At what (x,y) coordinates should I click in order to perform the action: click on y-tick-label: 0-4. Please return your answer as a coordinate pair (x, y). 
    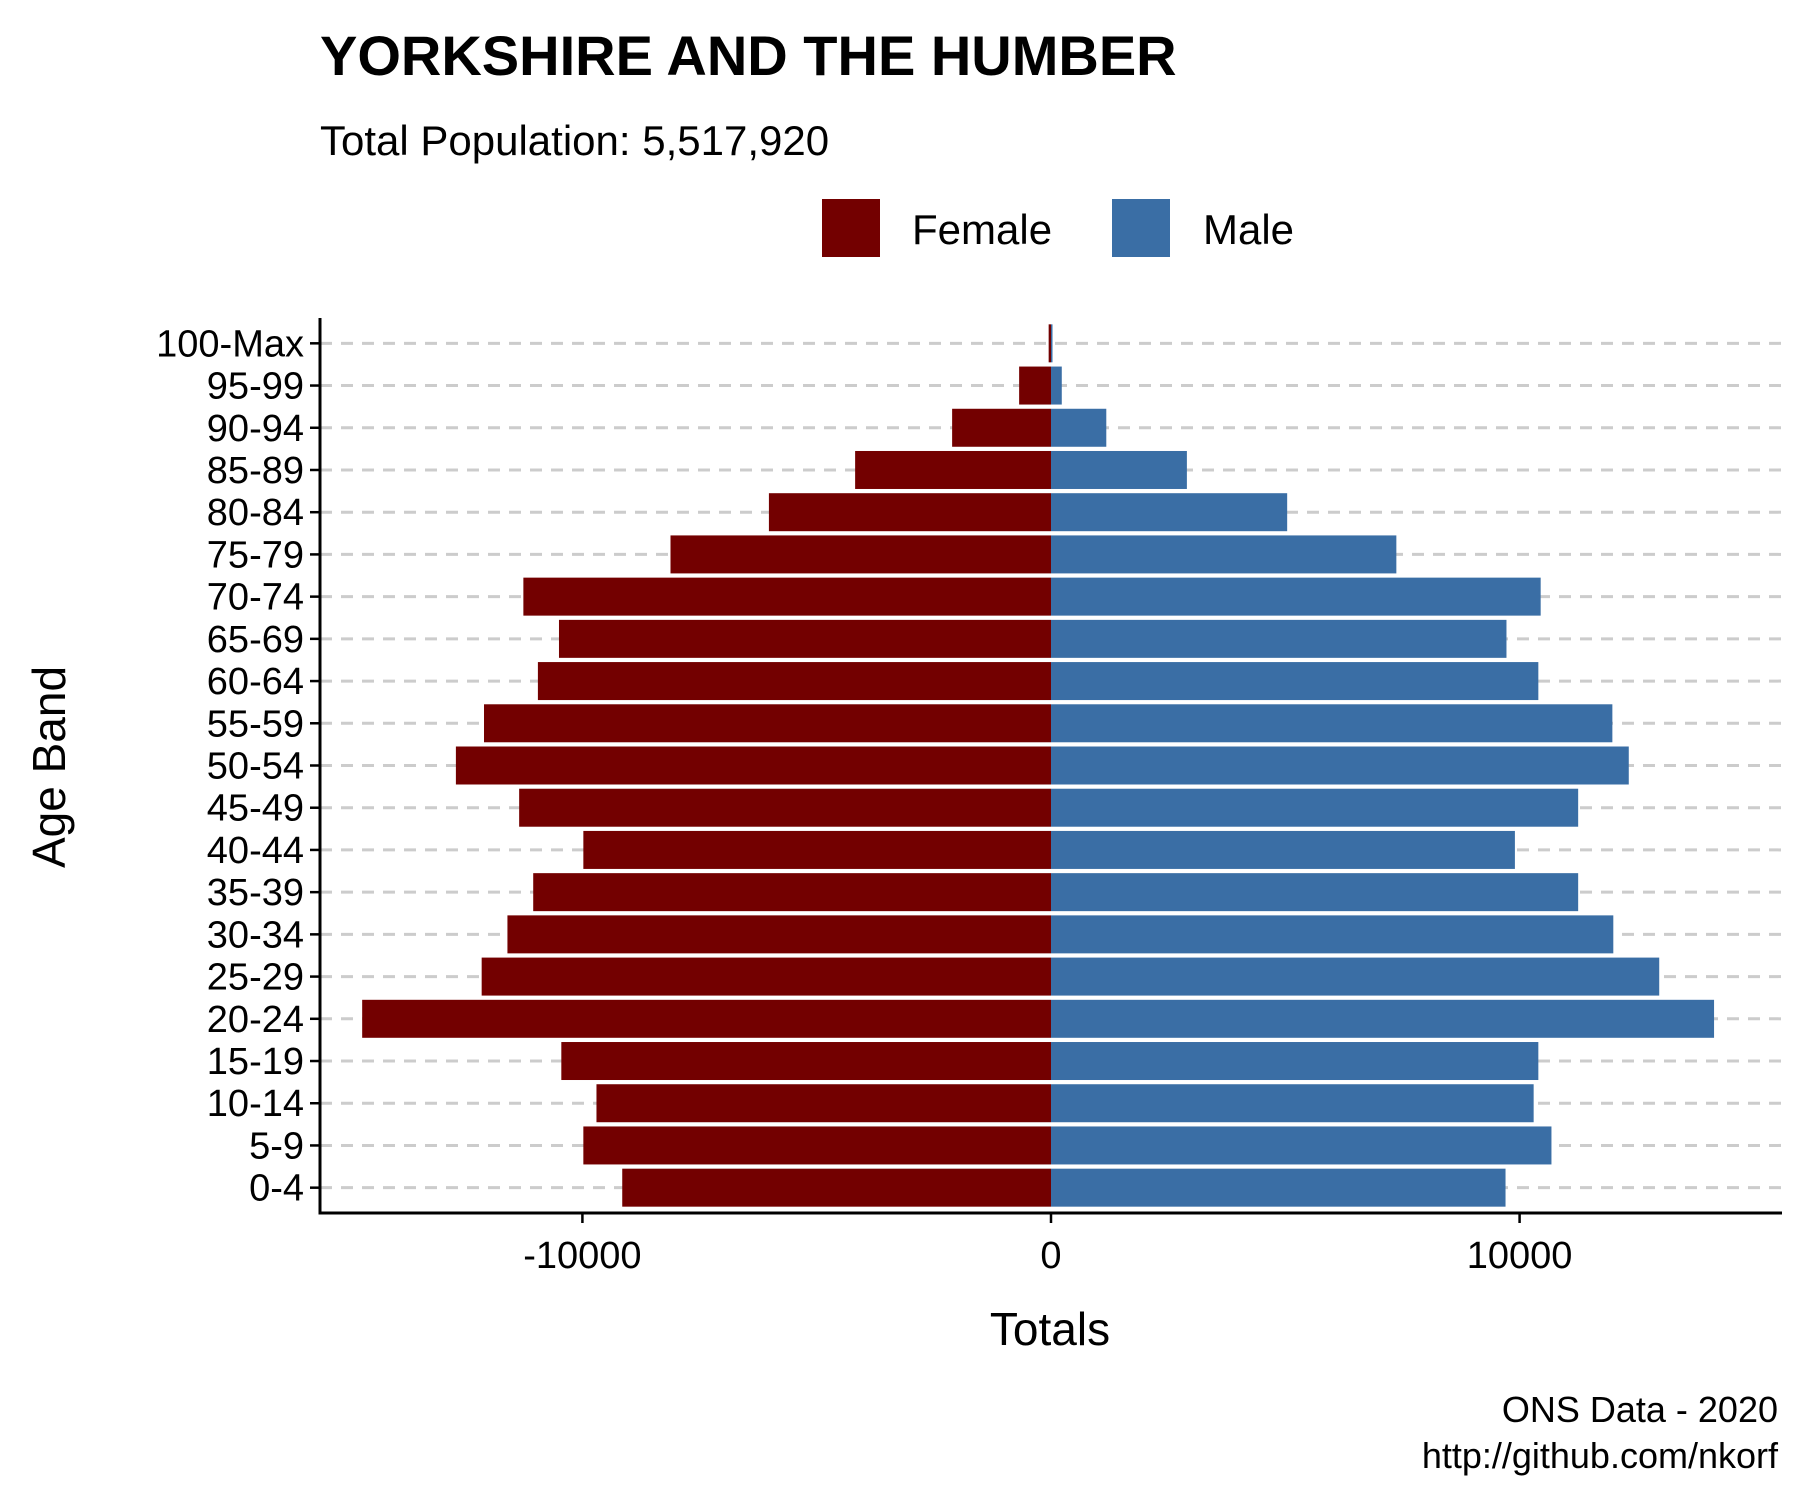
    Looking at the image, I should click on (276, 1189).